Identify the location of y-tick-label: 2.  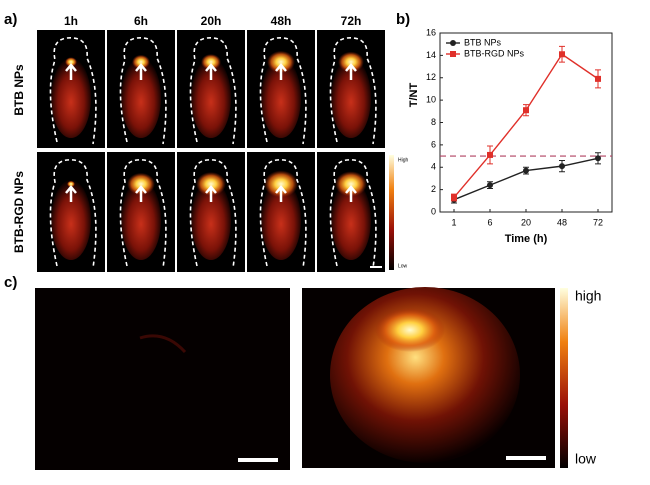
(433, 189).